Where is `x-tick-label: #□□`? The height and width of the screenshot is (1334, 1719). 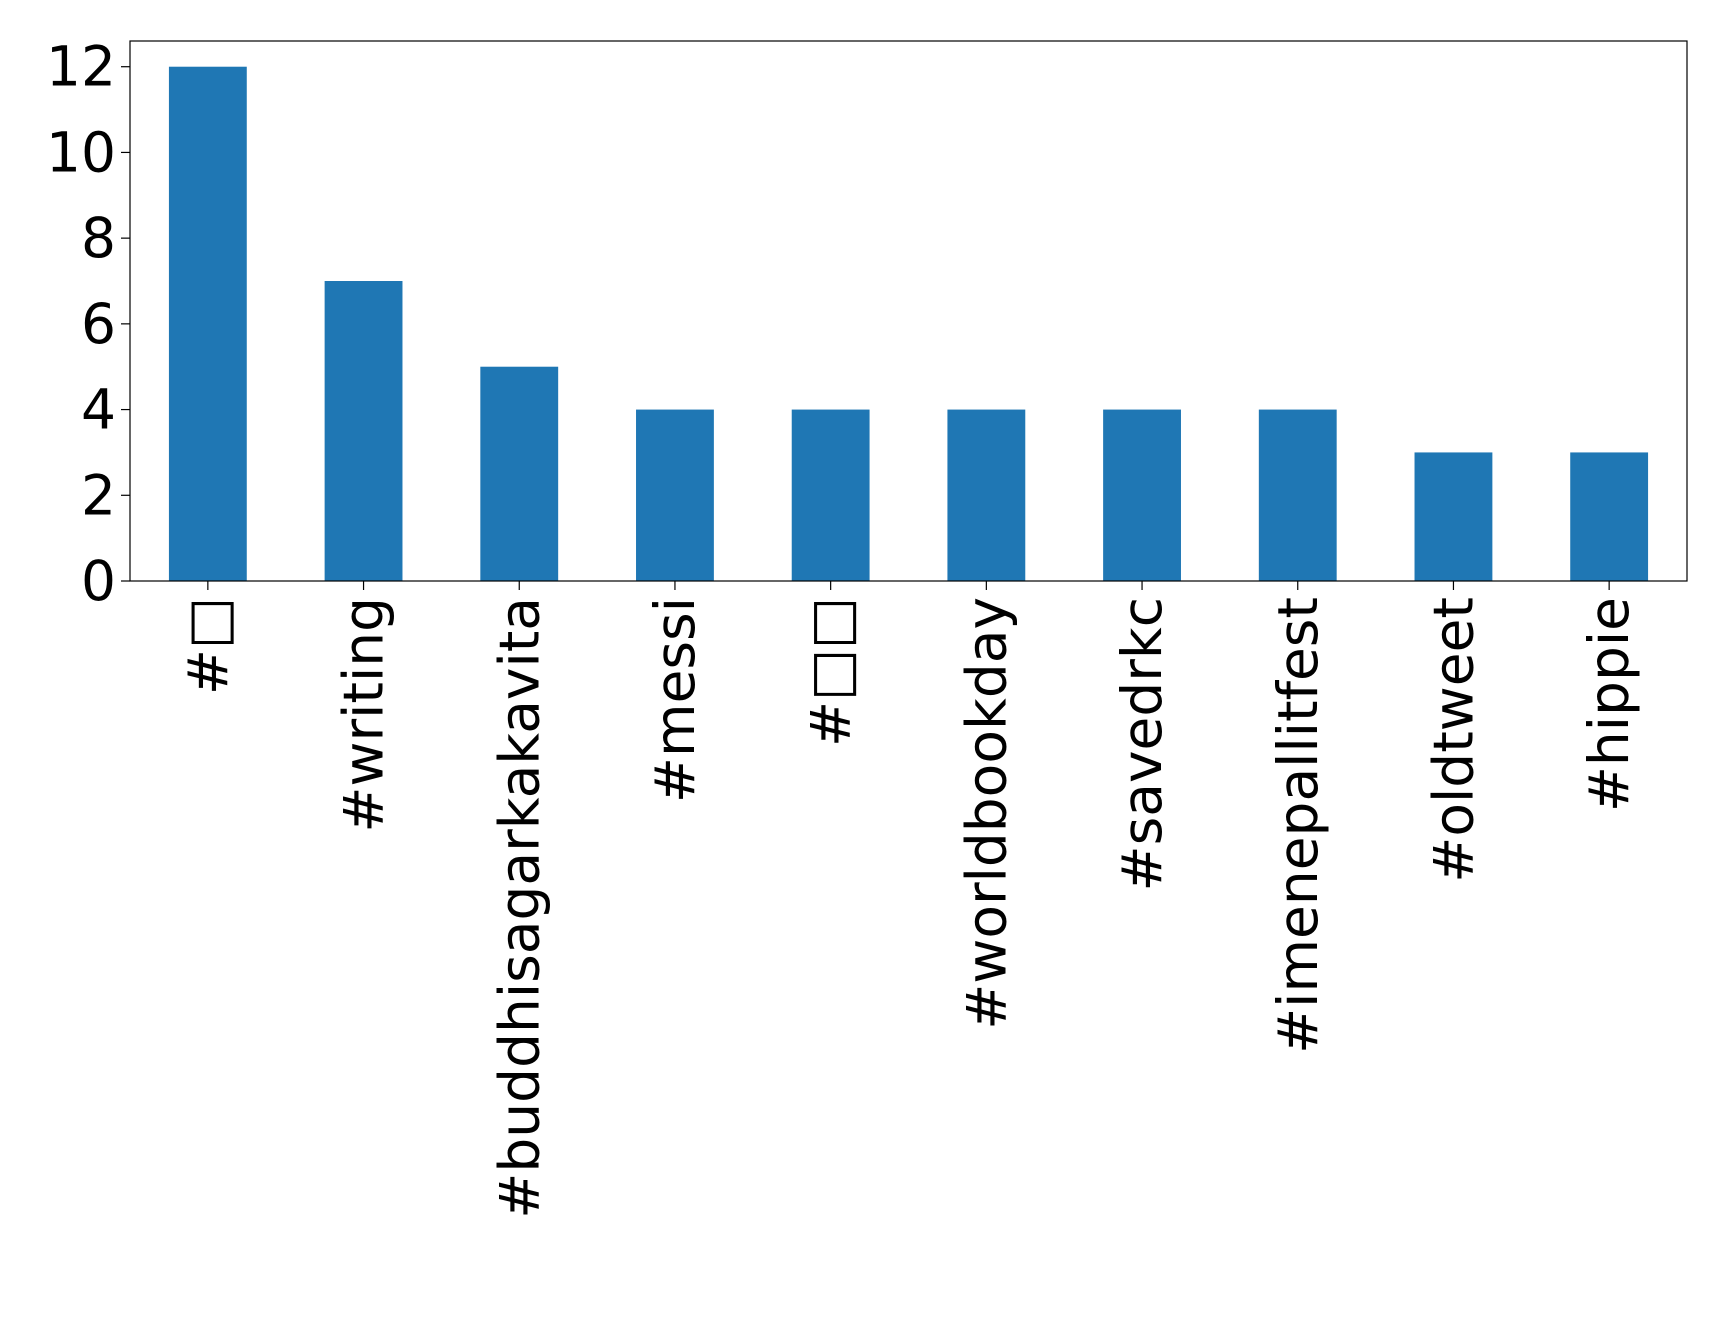
x-tick-label: #□□ is located at coordinates (831, 672).